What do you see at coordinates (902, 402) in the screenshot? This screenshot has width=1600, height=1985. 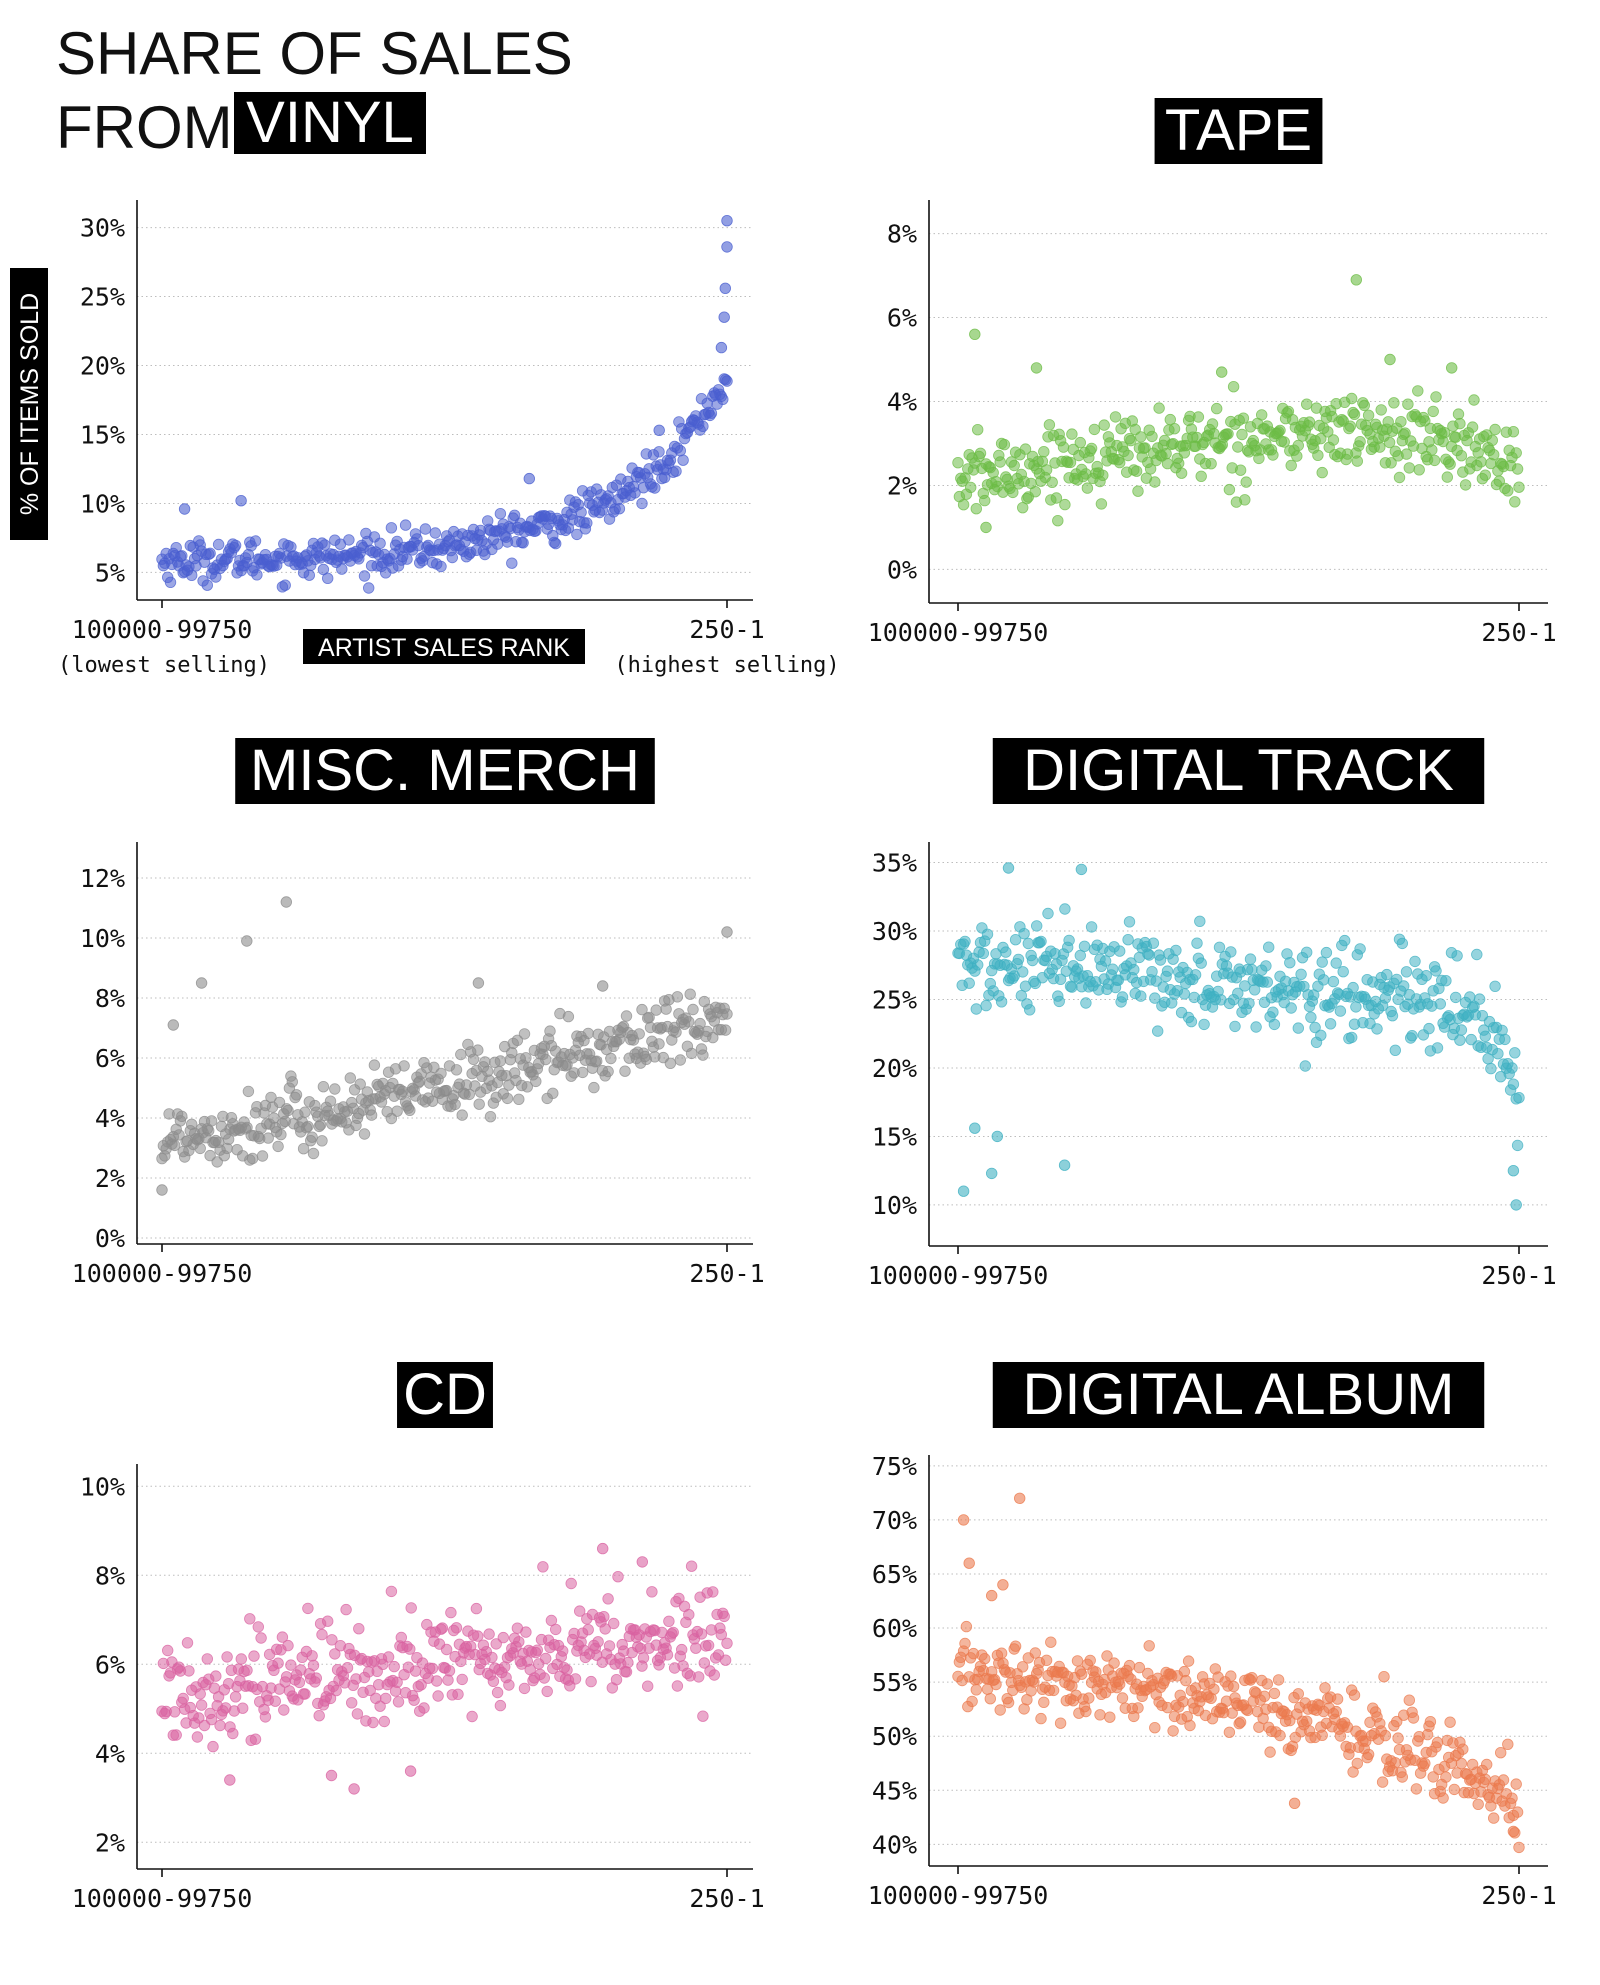 I see `y-tick-label: 4%` at bounding box center [902, 402].